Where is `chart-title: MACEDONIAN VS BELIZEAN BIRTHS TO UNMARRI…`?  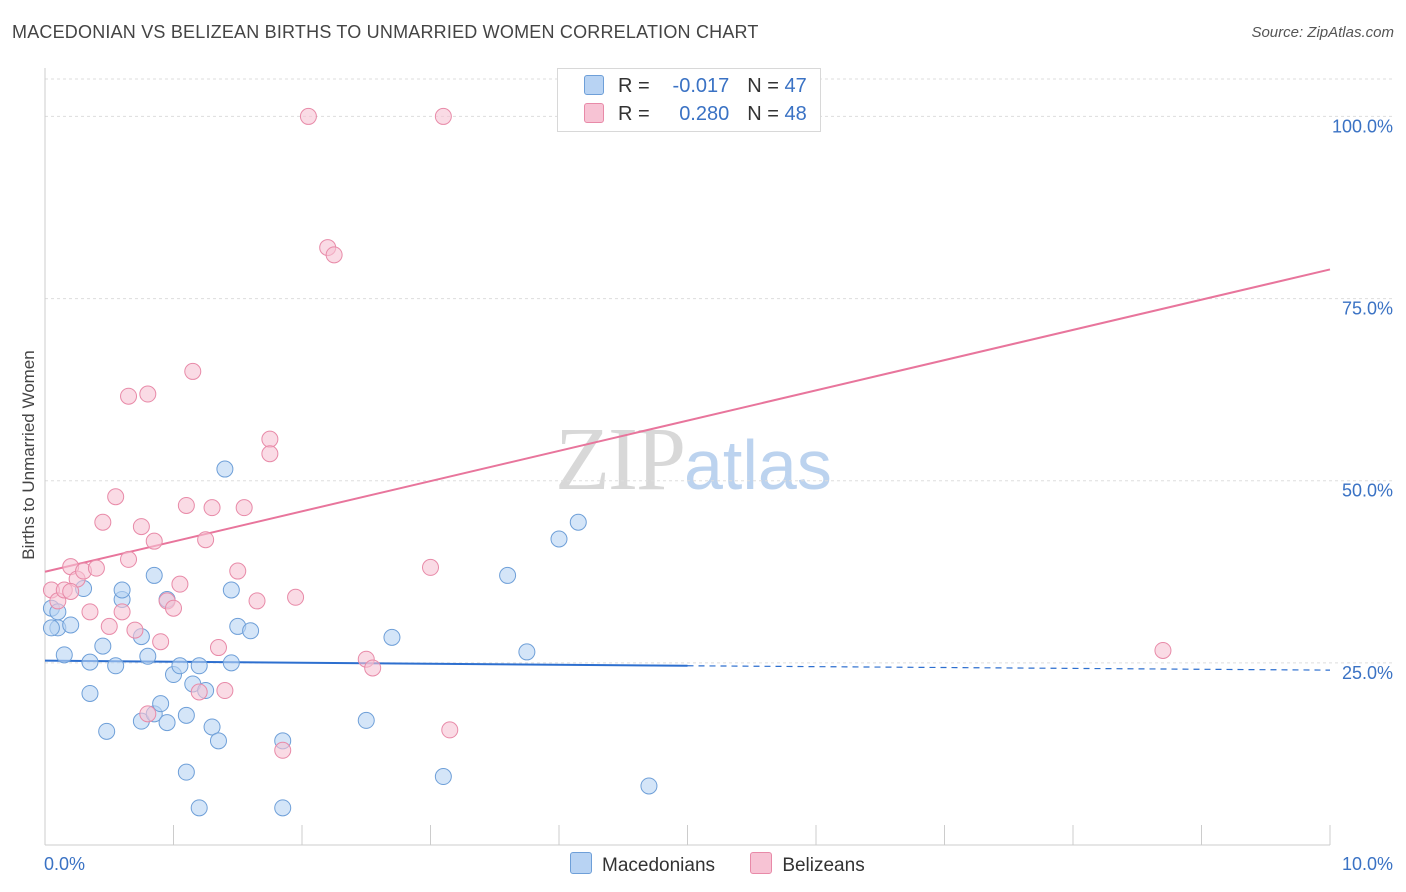
chart-title: MACEDONIAN VS BELIZEAN BIRTHS TO UNMARRI… is located at coordinates (385, 32).